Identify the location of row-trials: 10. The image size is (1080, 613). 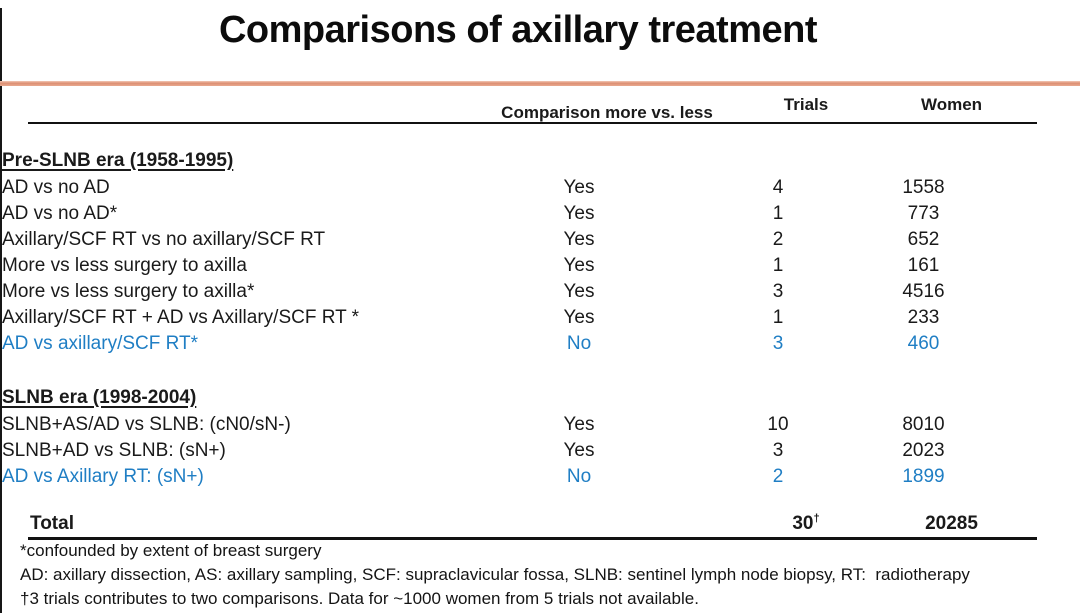
(778, 424).